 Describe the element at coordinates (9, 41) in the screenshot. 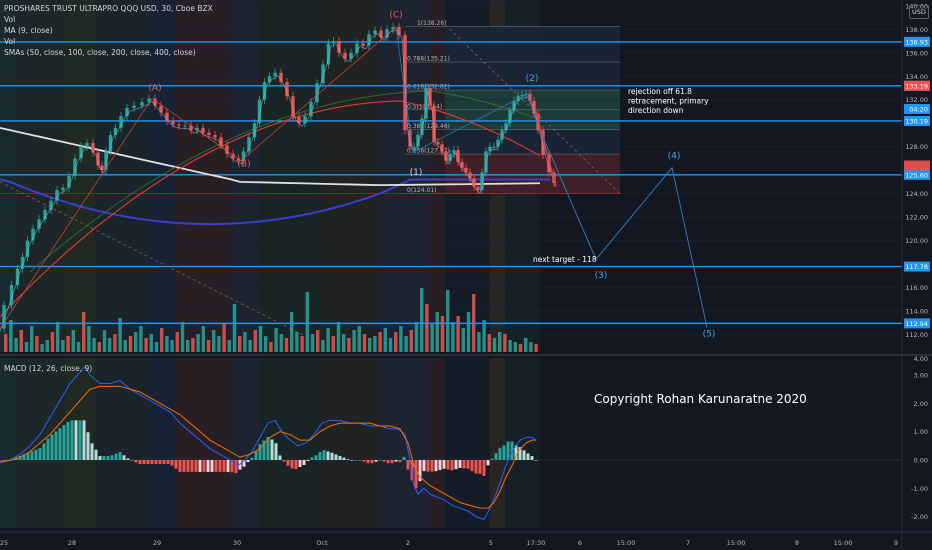

I see `vol-legend-2: Vol` at that location.